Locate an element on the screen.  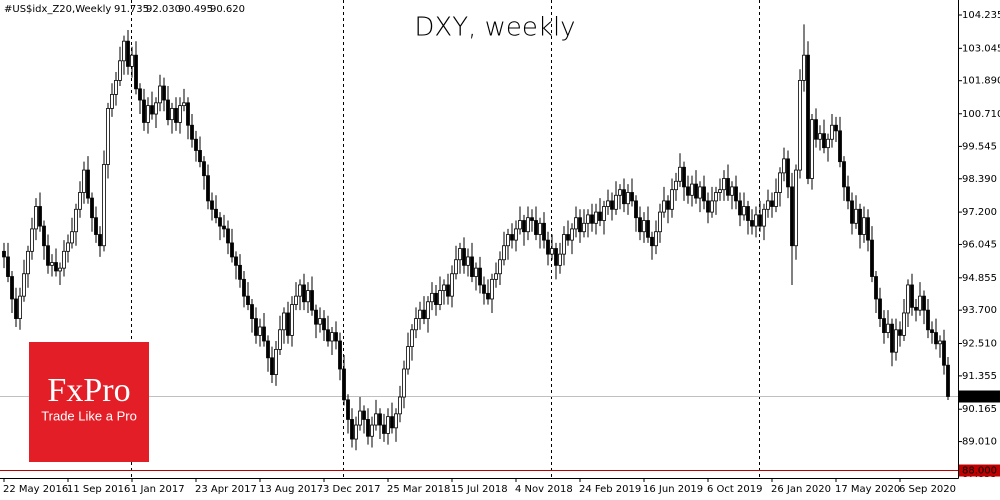
y-tick-label: 91.355 is located at coordinates (979, 376).